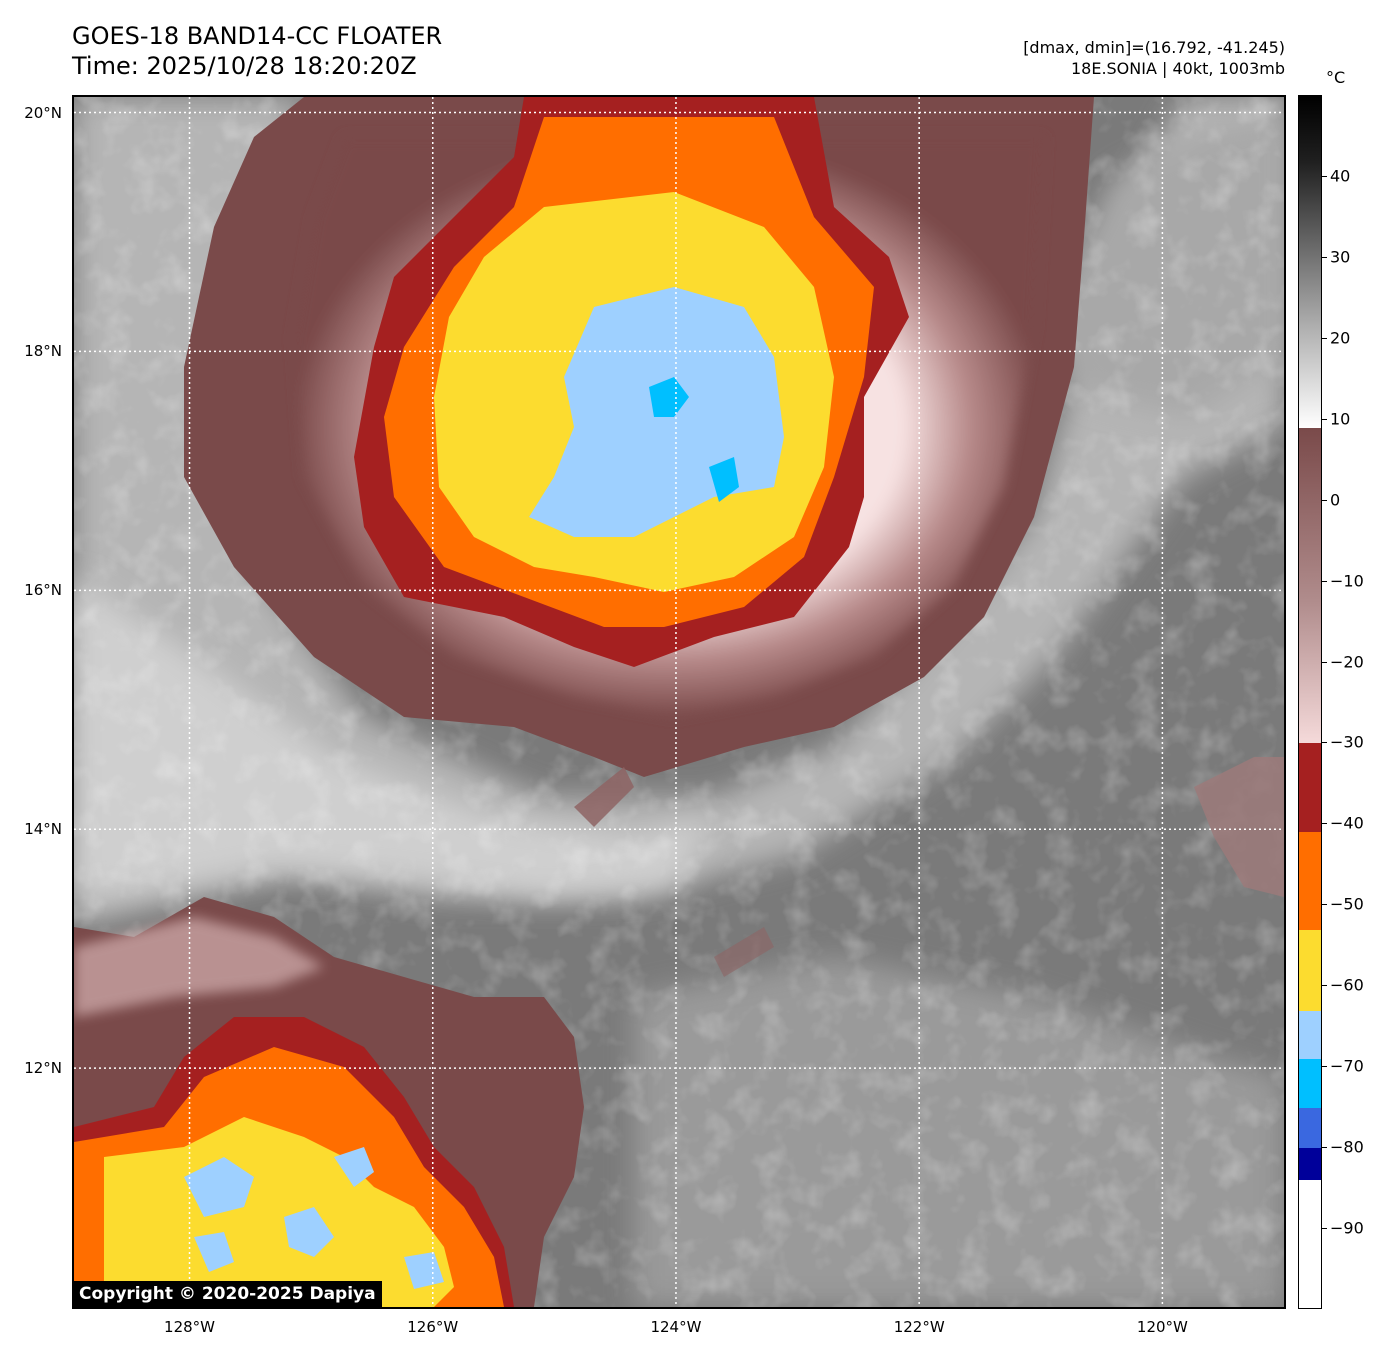 Image resolution: width=1390 pixels, height=1359 pixels. Describe the element at coordinates (244, 66) in the screenshot. I see `observation-time: Time: 2025/10/28 18:20:20Z` at that location.